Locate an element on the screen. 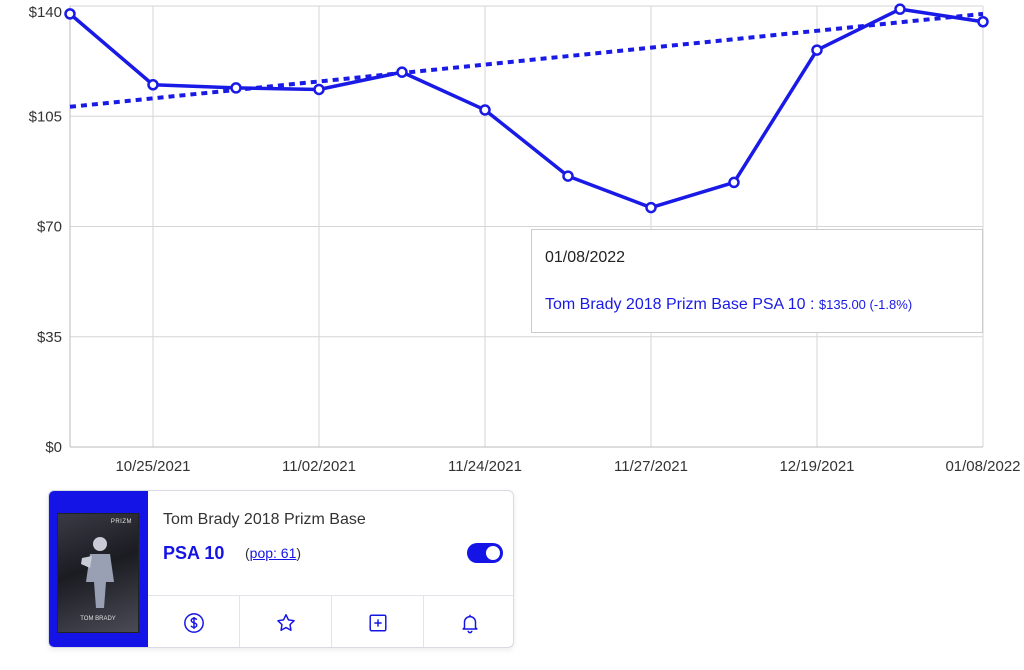 This screenshot has height=670, width=1024. y-tick-label: $0 is located at coordinates (53, 447).